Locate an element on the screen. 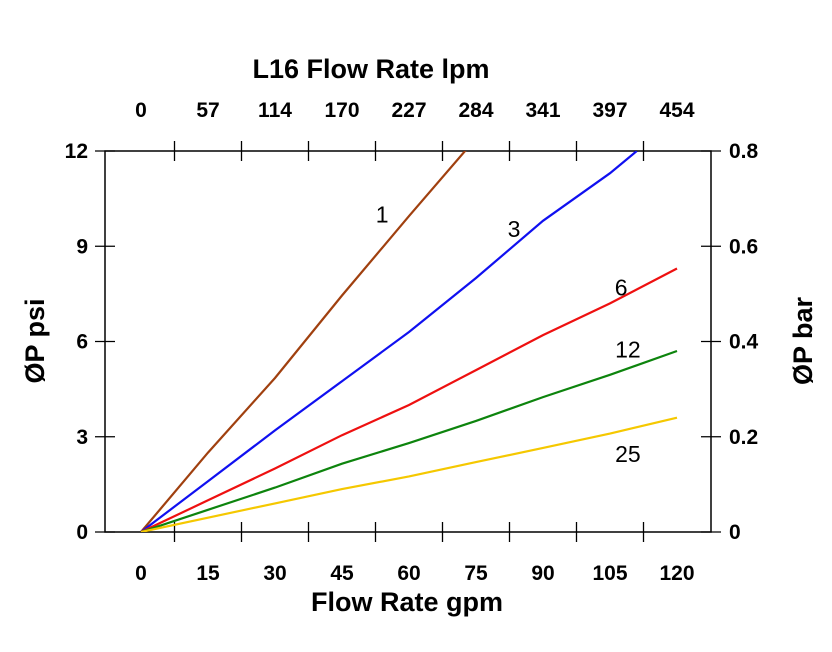  x2-tick-label: 57 is located at coordinates (207, 110).